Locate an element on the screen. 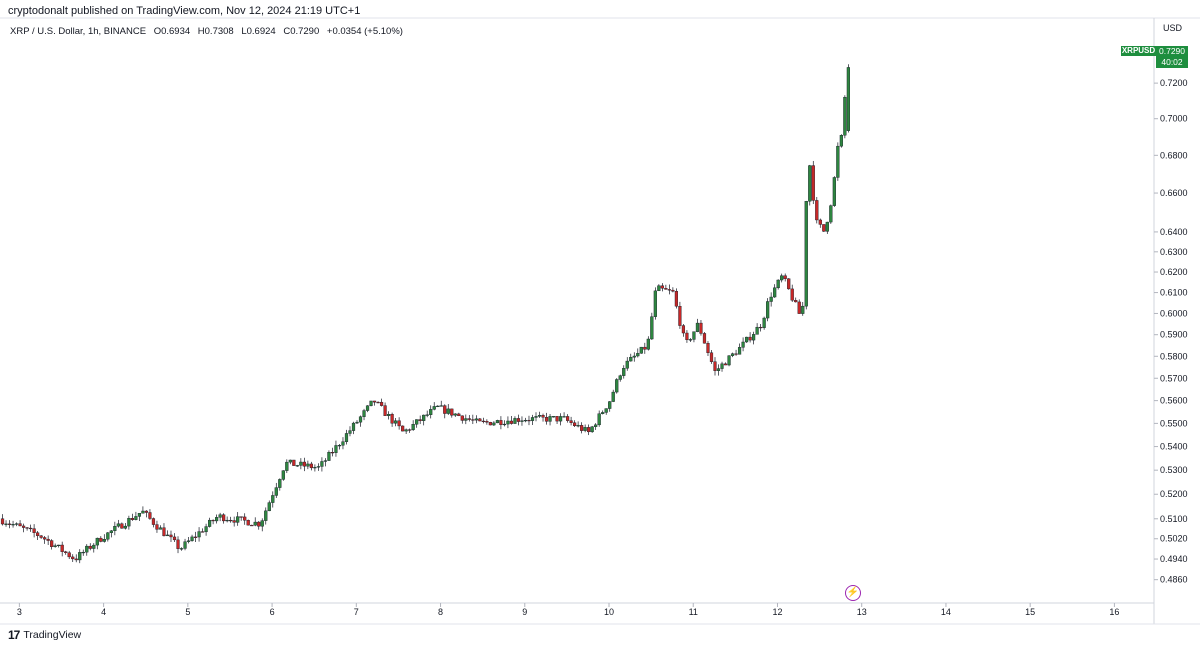  lightning-icon: ⚡ is located at coordinates (853, 593).